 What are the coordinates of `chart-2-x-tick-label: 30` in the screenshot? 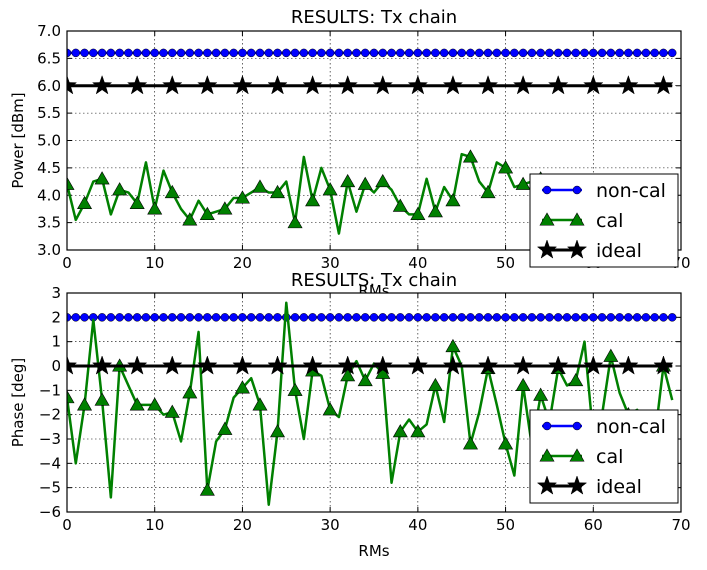 It's located at (330, 525).